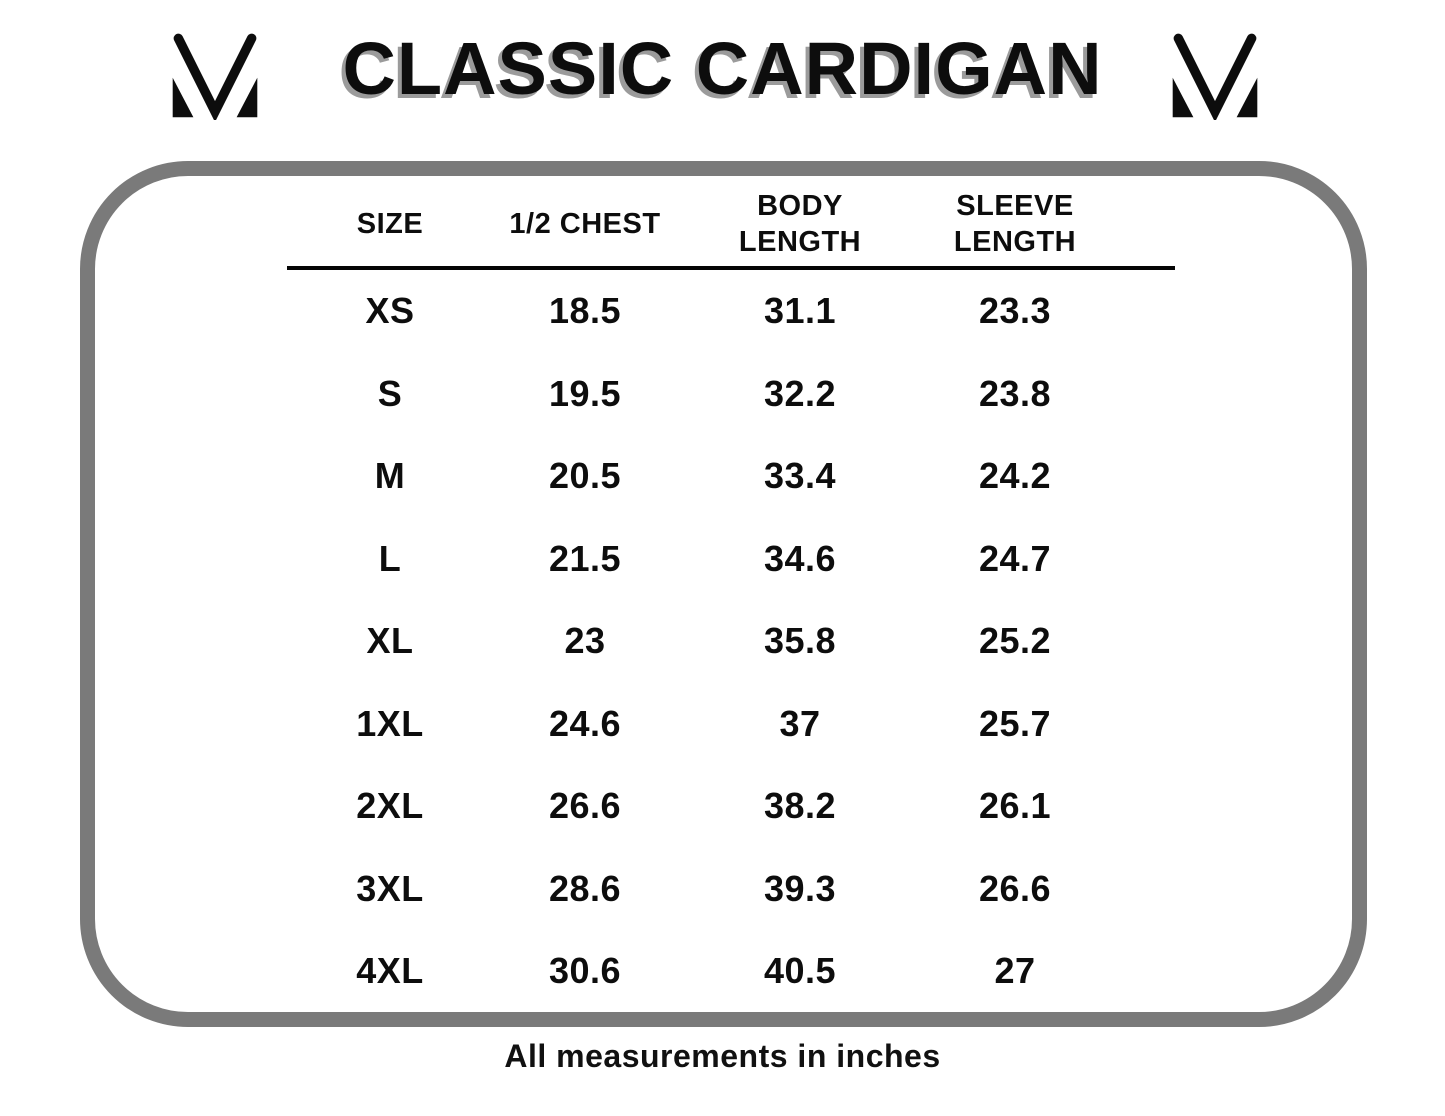 This screenshot has height=1116, width=1445. Describe the element at coordinates (722, 1056) in the screenshot. I see `footer-note: All measurements in inches` at that location.